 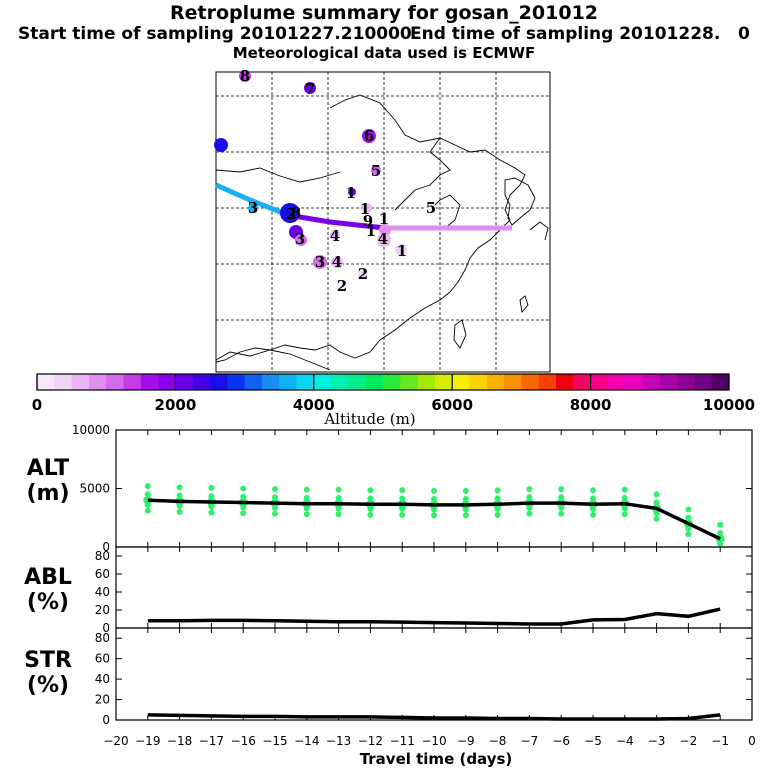 What do you see at coordinates (102, 592) in the screenshot?
I see `y-tick-label: 40` at bounding box center [102, 592].